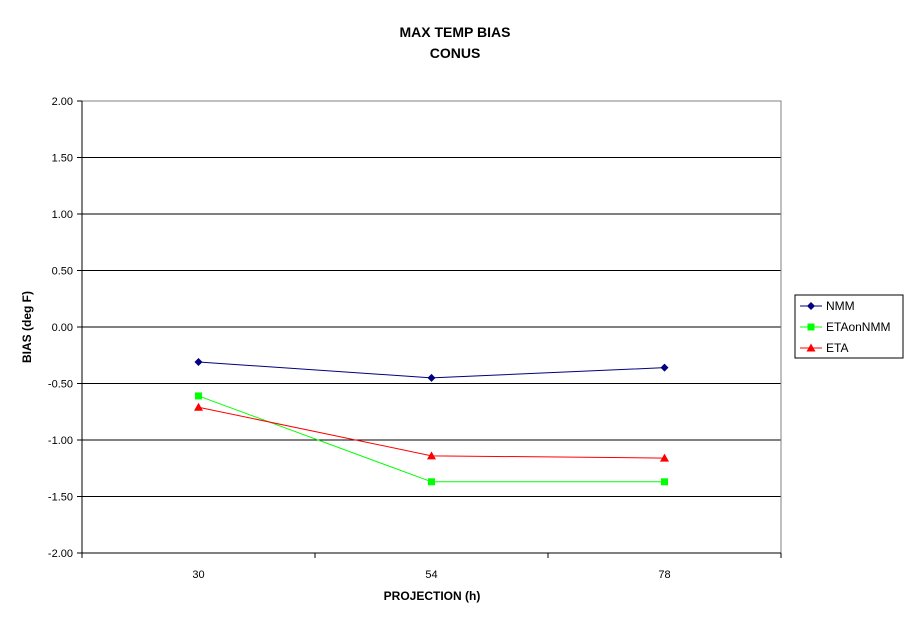  I want to click on y-tick-label: -1.50, so click(60, 498).